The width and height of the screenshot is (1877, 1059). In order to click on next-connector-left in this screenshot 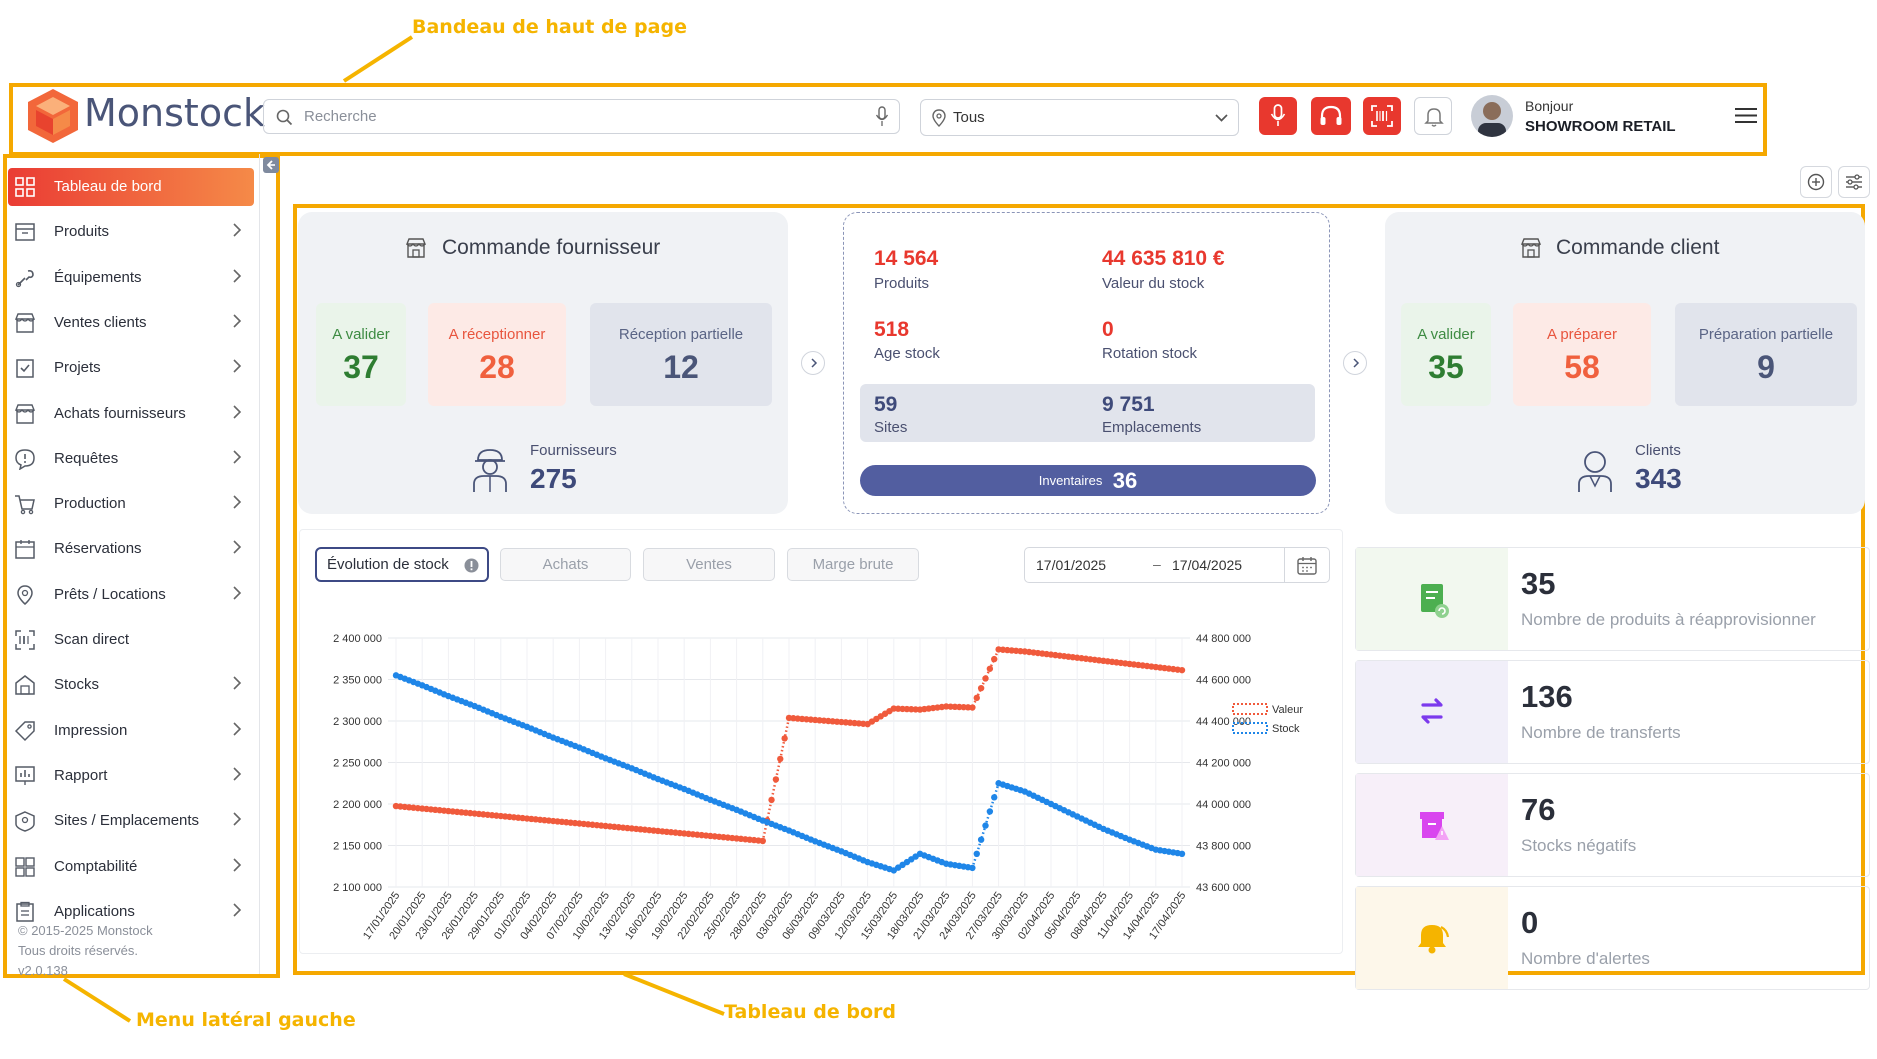, I will do `click(813, 363)`.